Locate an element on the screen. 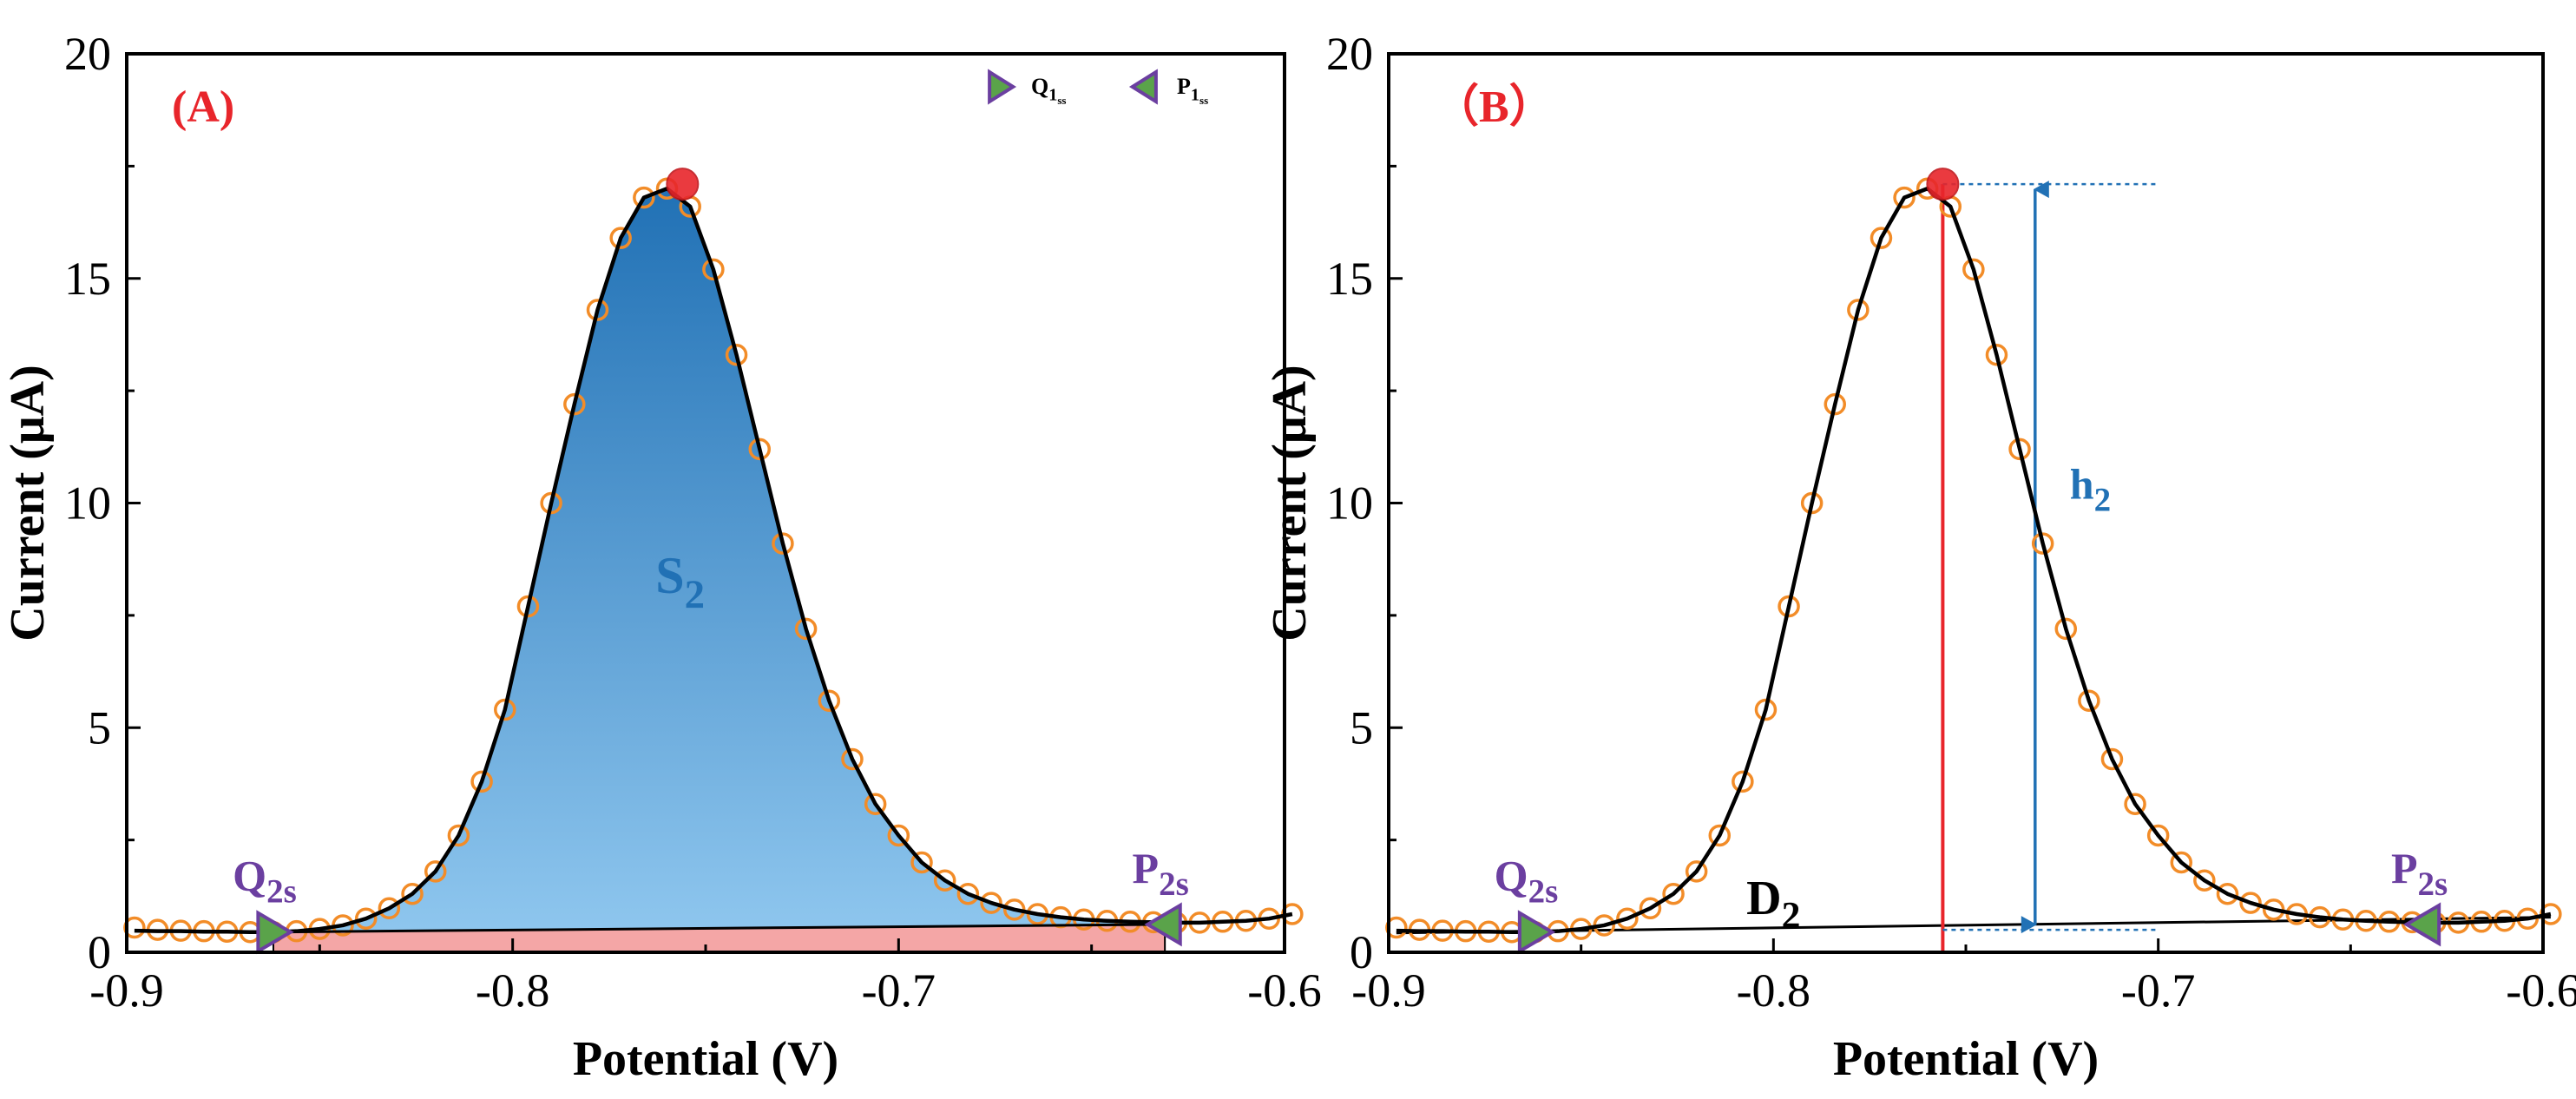  height-label-h2: h2 is located at coordinates (2090, 488).